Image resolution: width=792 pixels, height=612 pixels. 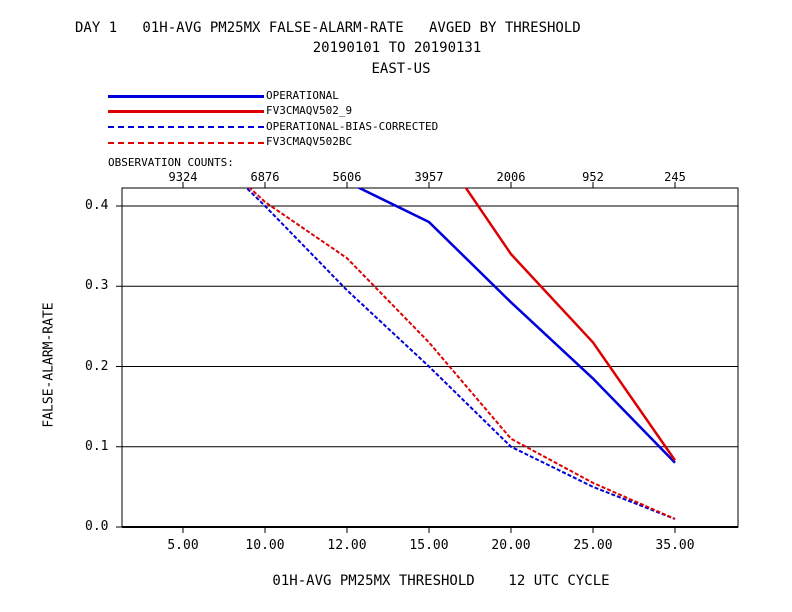 I want to click on obs-count: 5606, so click(x=347, y=177).